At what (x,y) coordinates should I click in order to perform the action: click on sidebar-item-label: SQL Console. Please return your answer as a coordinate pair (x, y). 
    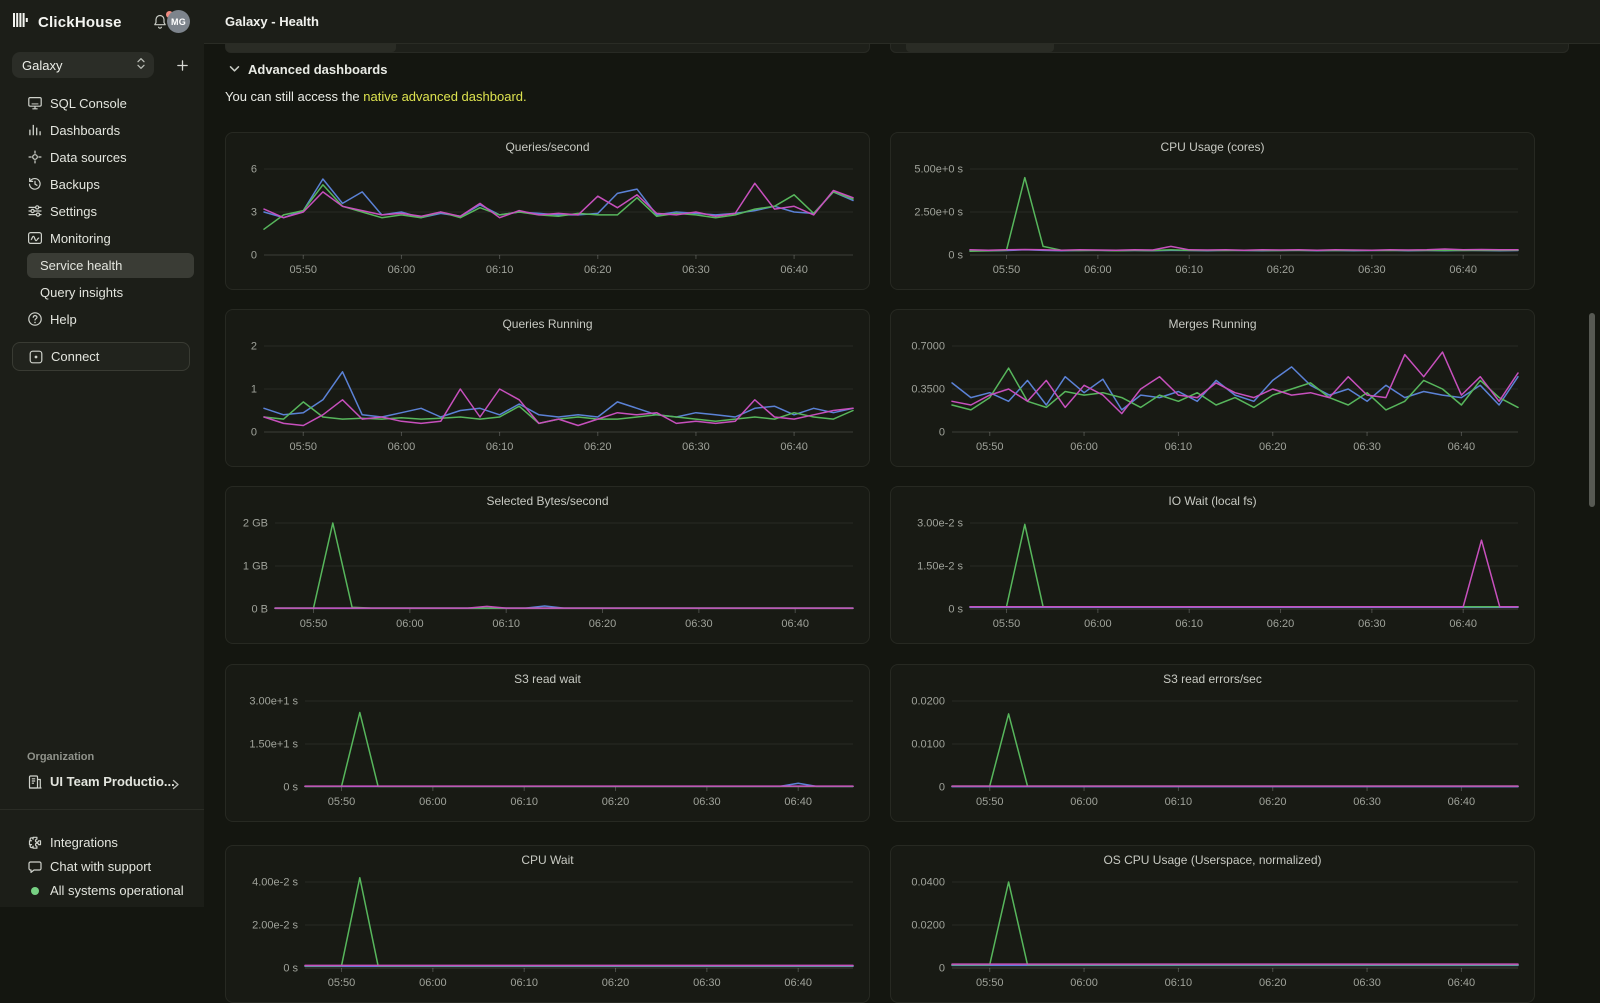
    Looking at the image, I should click on (88, 103).